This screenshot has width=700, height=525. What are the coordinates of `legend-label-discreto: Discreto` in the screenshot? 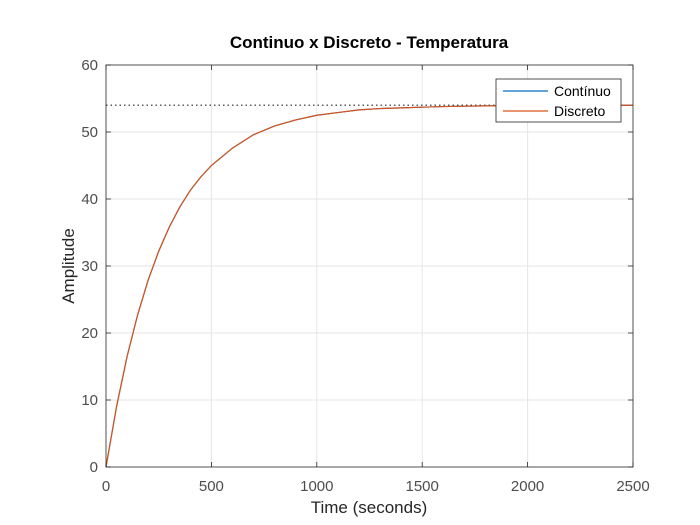 It's located at (580, 111).